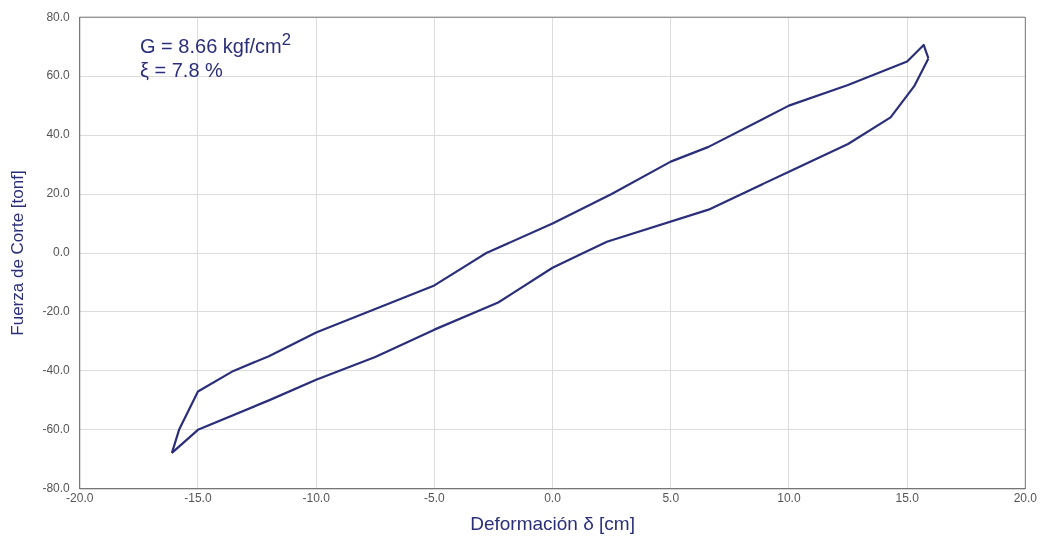 This screenshot has height=544, width=1040. What do you see at coordinates (58, 75) in the screenshot?
I see `y-tick-label: 60.0` at bounding box center [58, 75].